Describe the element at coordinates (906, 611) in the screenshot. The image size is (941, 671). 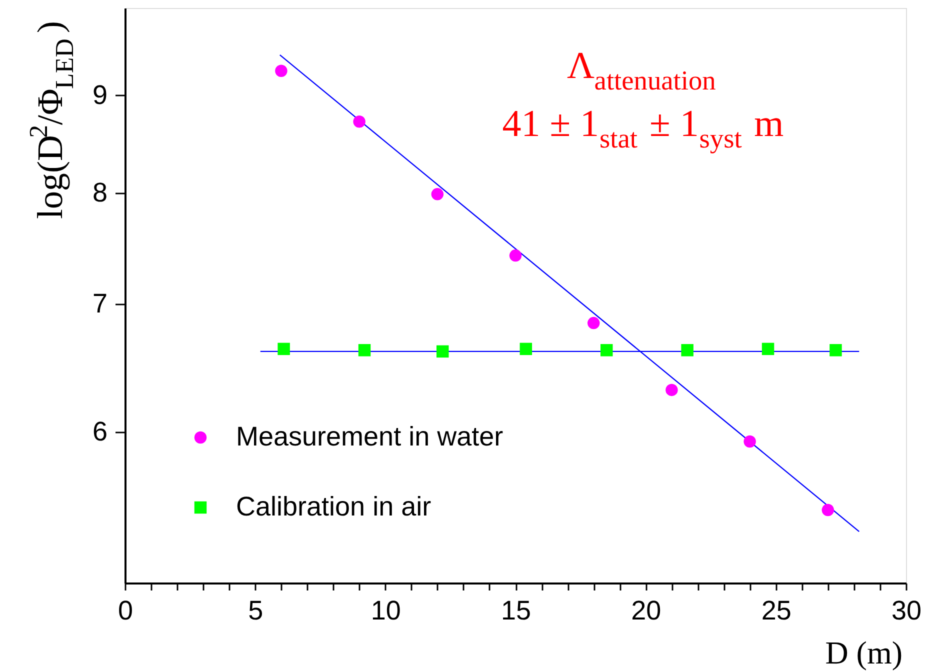
I see `x-tick-label: 30` at that location.